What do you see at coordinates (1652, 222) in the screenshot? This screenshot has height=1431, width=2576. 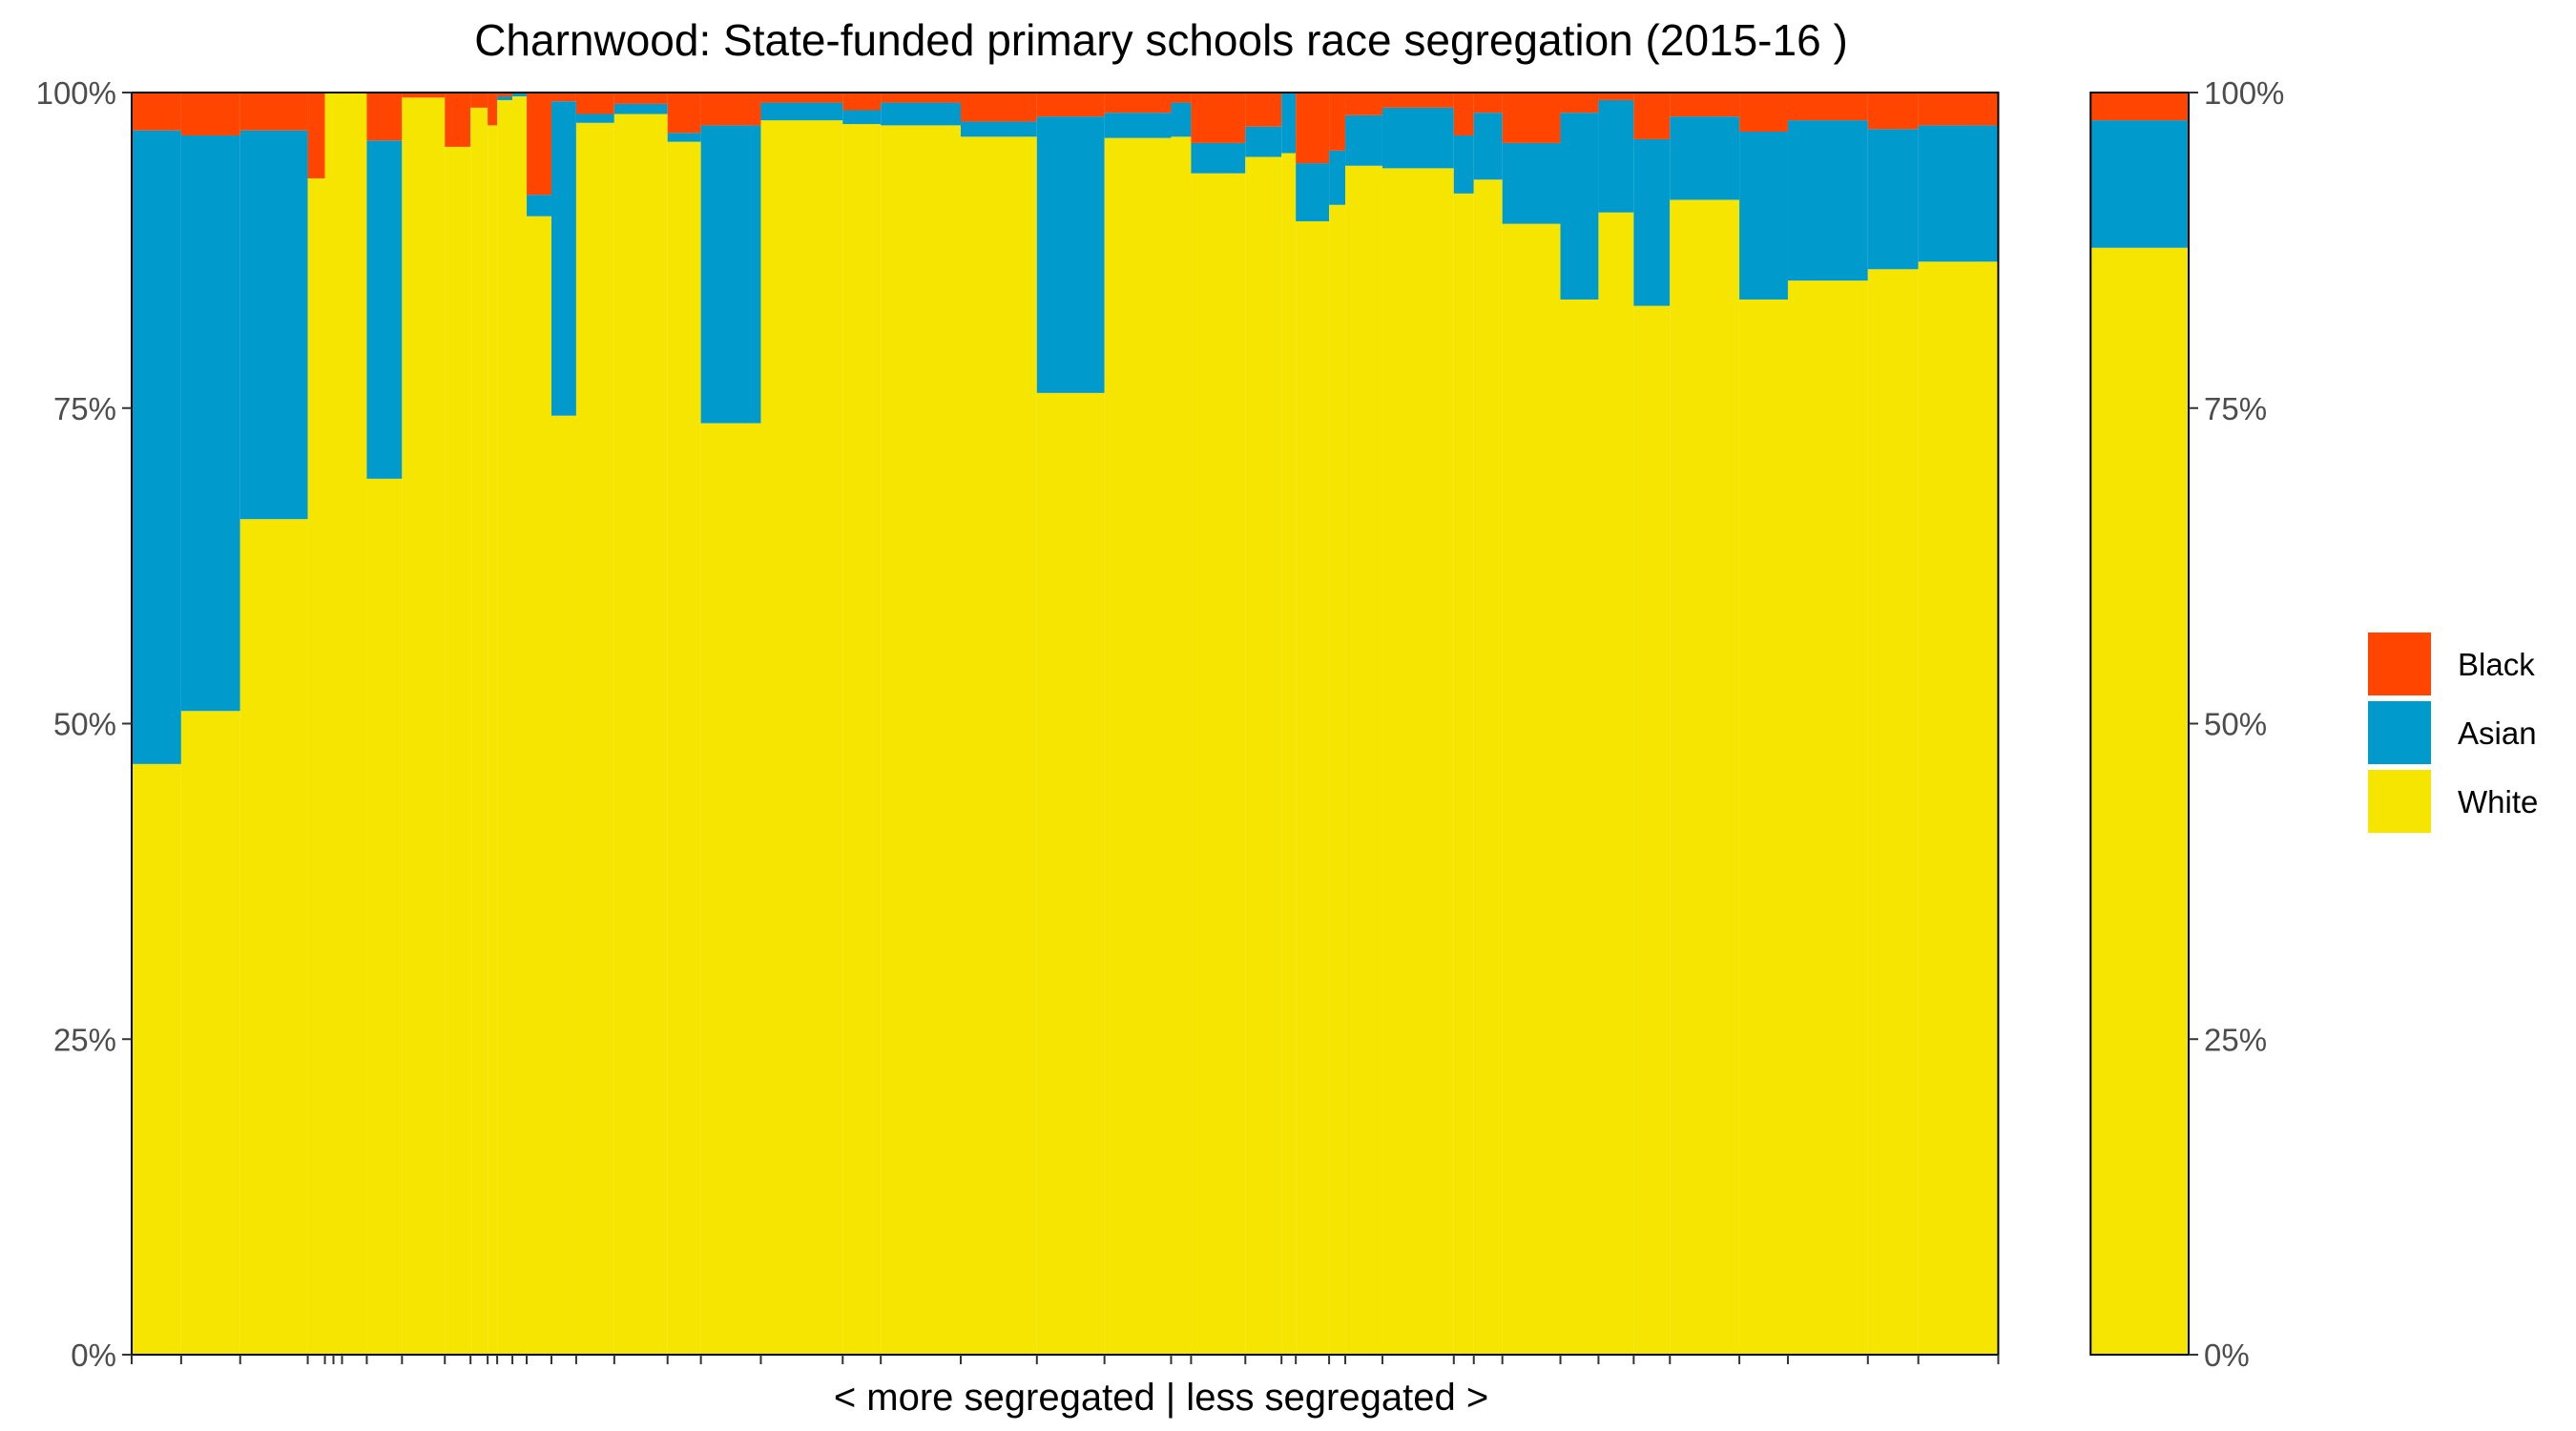 I see `bar-school-40-asian` at bounding box center [1652, 222].